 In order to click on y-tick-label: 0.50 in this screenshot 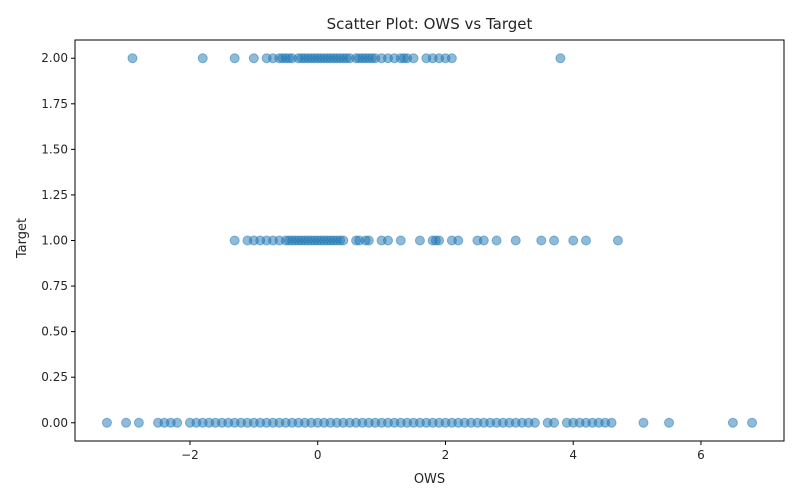, I will do `click(54, 332)`.